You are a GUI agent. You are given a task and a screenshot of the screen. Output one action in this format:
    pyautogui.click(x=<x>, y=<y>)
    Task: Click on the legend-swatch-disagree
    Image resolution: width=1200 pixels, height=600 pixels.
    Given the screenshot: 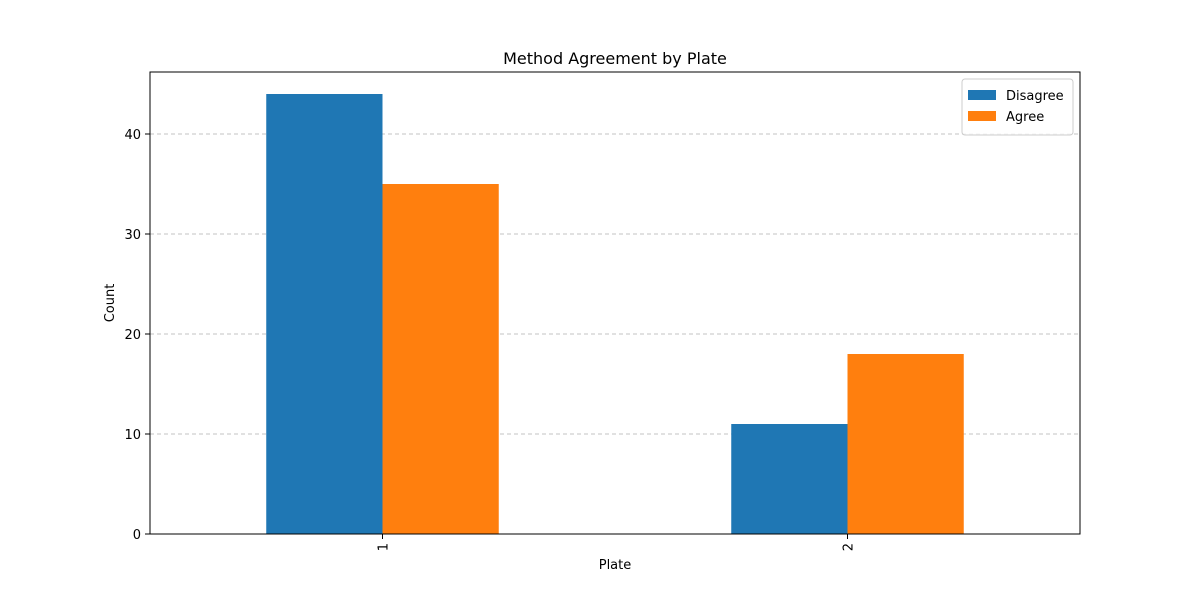 What is the action you would take?
    pyautogui.click(x=982, y=95)
    